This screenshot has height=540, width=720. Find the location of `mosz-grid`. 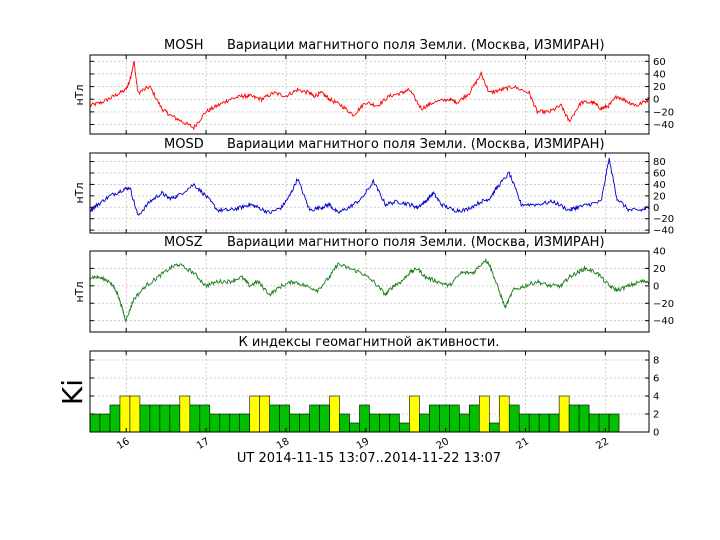

mosz-grid is located at coordinates (369, 291).